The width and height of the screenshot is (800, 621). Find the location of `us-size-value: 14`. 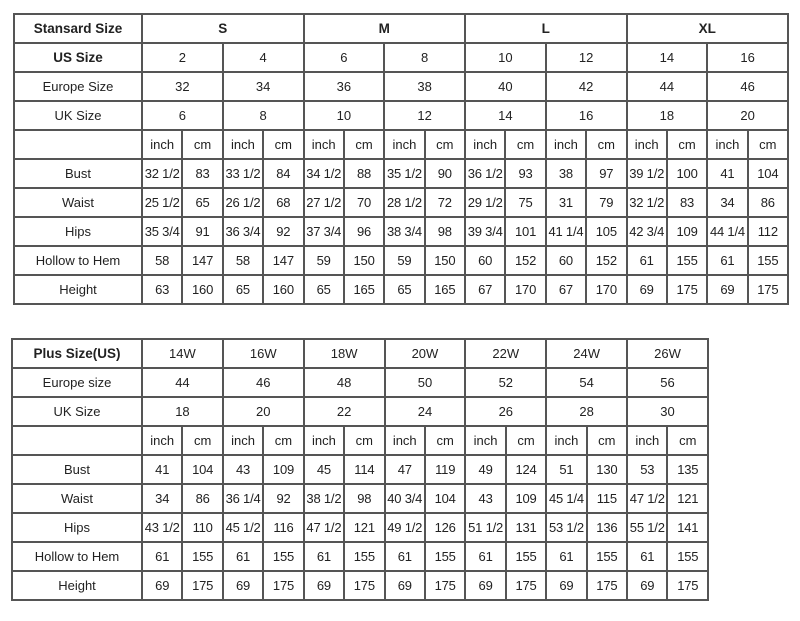

us-size-value: 14 is located at coordinates (667, 57).